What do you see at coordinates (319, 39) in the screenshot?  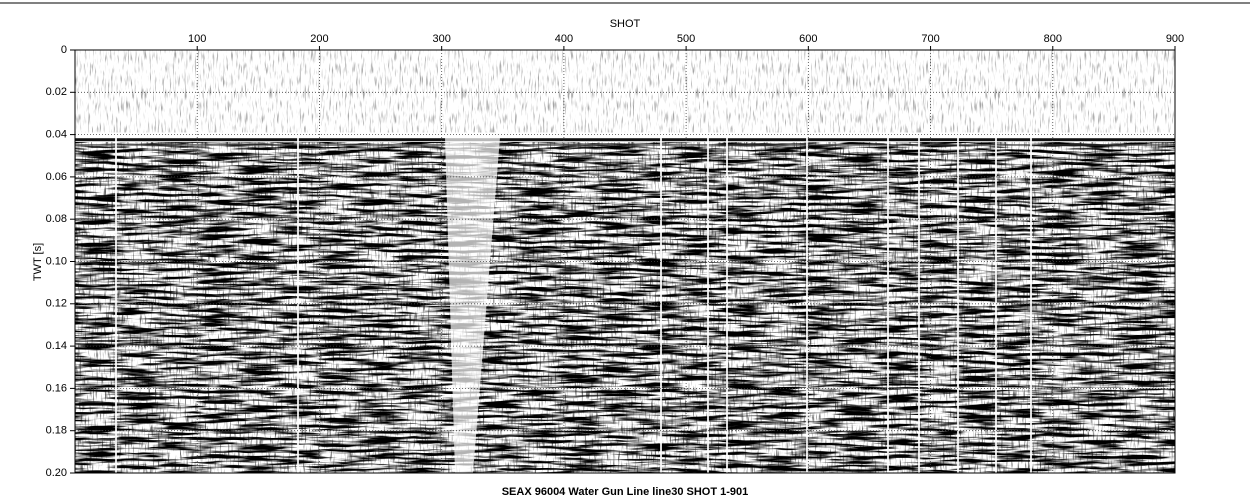 I see `x-tick-label: 200` at bounding box center [319, 39].